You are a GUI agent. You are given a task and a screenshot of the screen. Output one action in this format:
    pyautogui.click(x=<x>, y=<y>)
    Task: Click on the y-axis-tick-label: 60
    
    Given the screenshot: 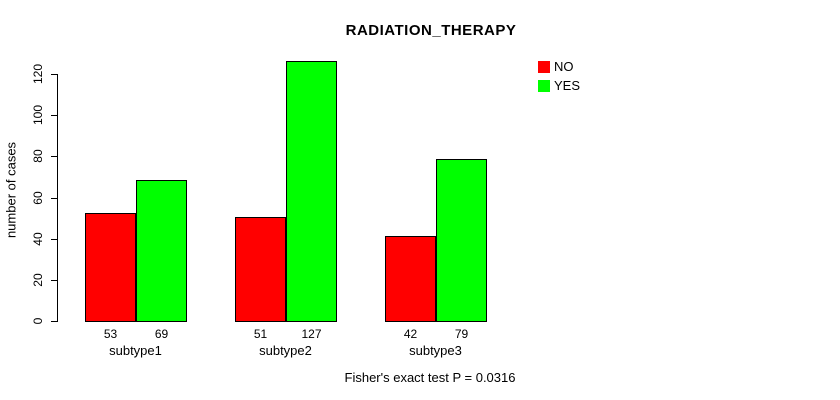 What is the action you would take?
    pyautogui.click(x=38, y=198)
    